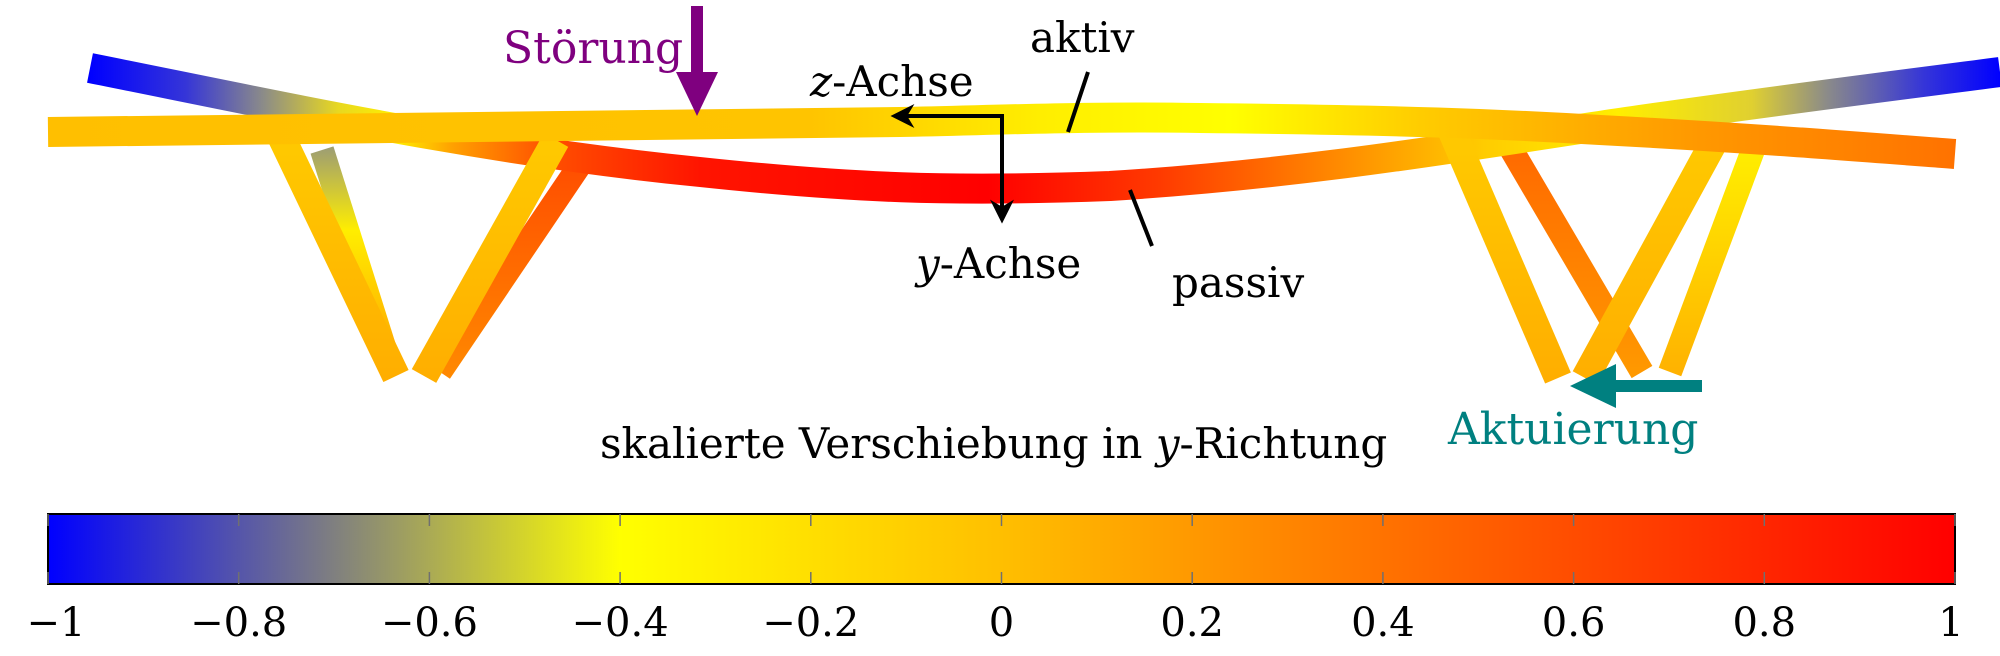  What do you see at coordinates (1082, 37) in the screenshot?
I see `active-label: aktiv` at bounding box center [1082, 37].